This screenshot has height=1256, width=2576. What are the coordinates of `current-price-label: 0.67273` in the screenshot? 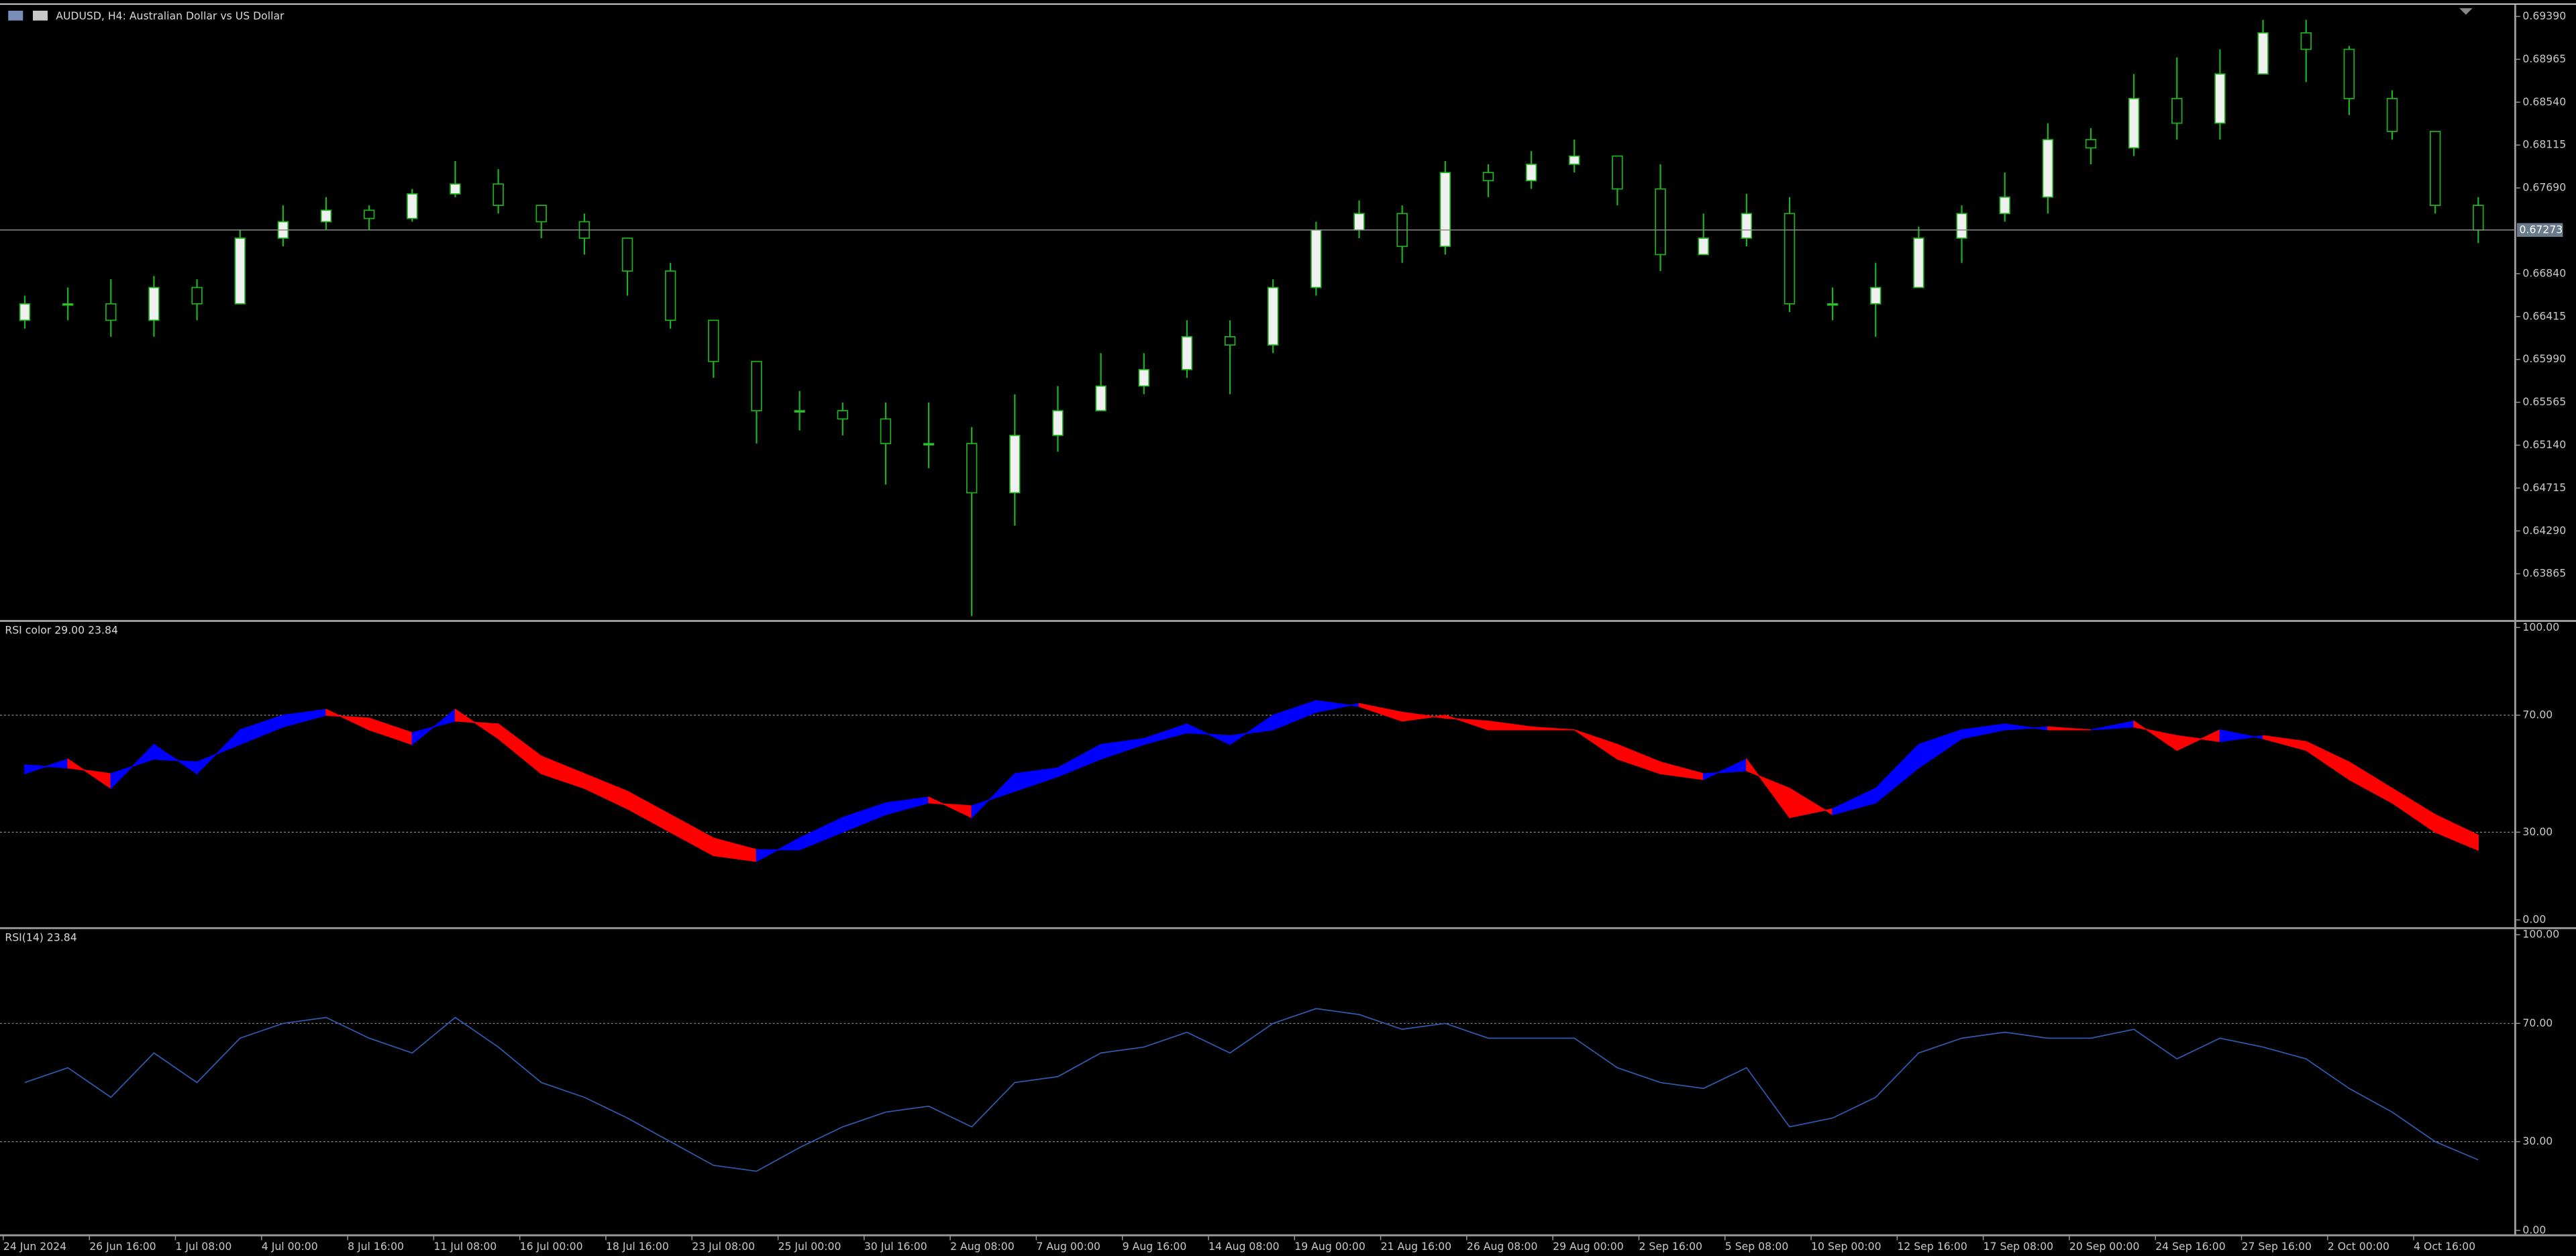 It's located at (2541, 229).